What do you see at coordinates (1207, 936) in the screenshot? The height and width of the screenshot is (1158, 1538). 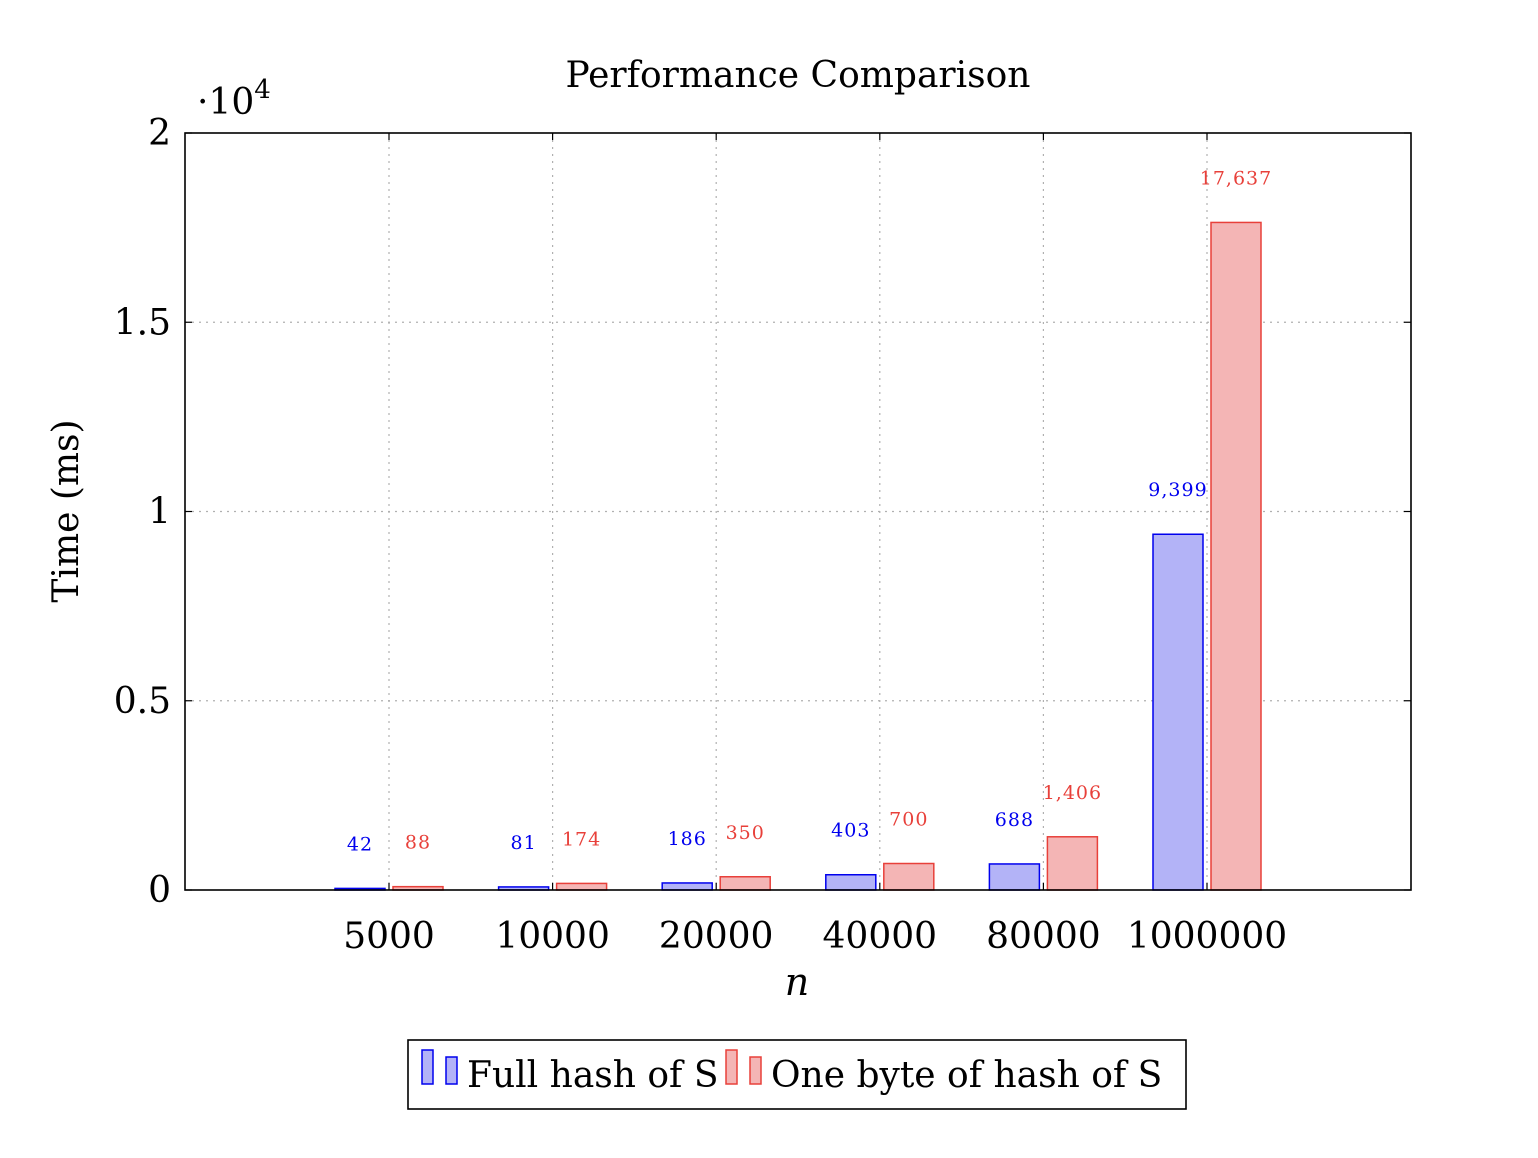 I see `x-tick-label: 1000000` at bounding box center [1207, 936].